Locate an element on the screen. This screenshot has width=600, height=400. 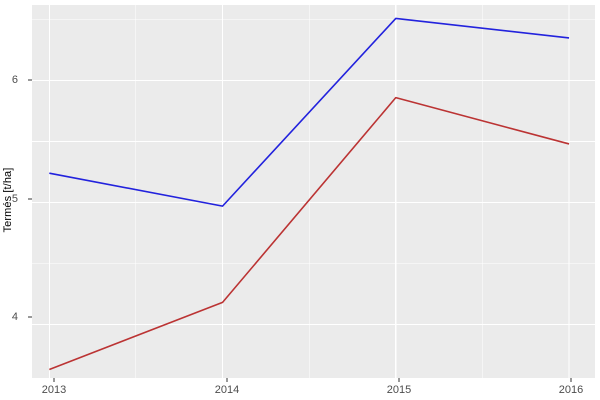
y-axis-tick-marks is located at coordinates (16, 200).